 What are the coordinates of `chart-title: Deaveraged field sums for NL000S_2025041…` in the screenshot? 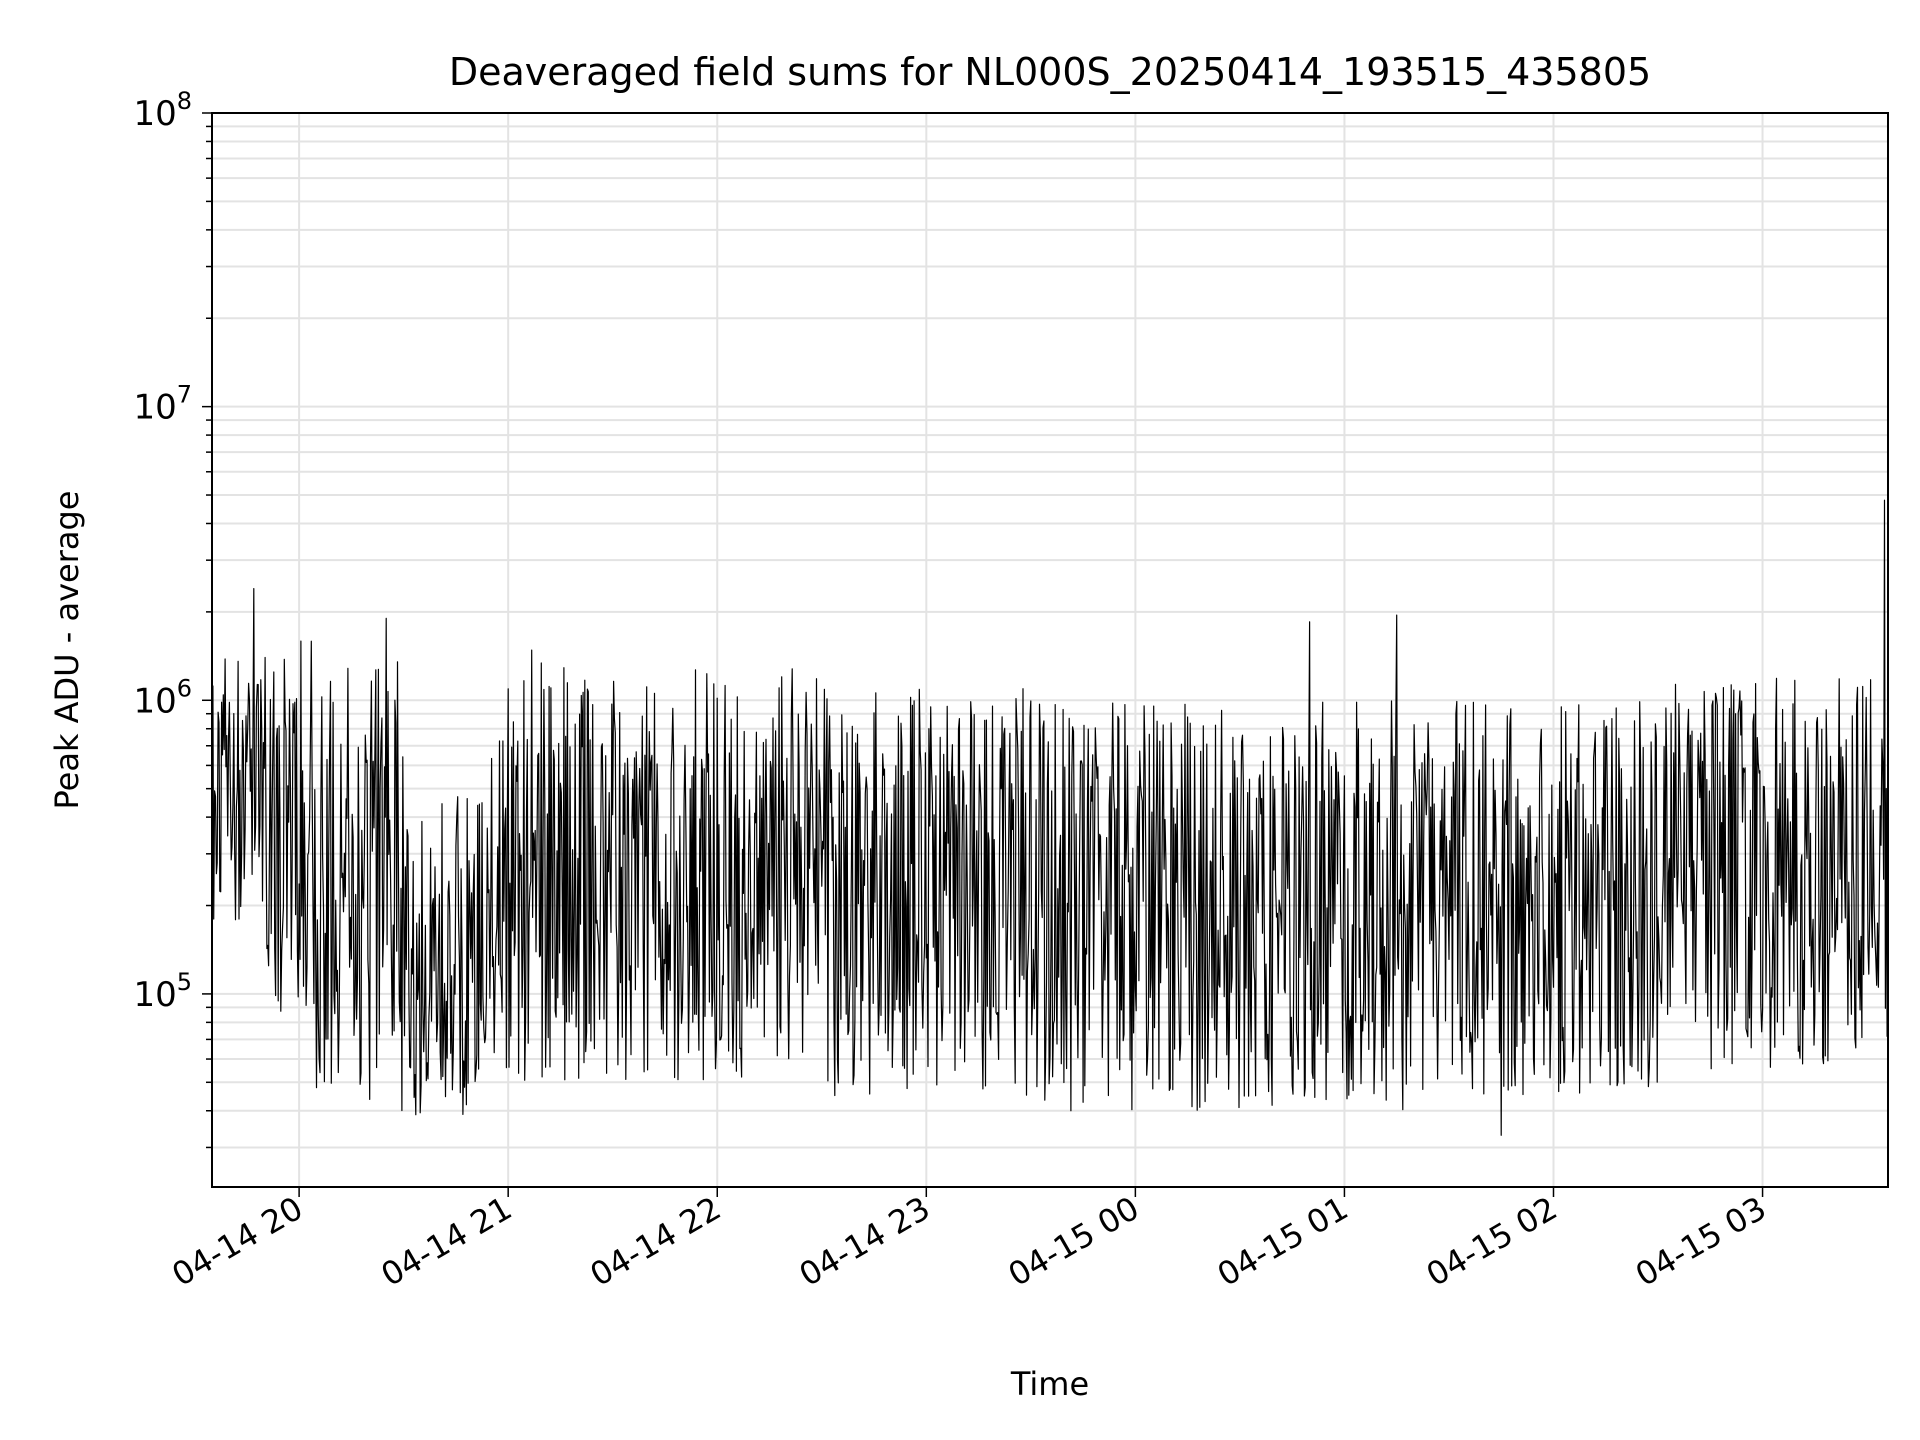 It's located at (1050, 72).